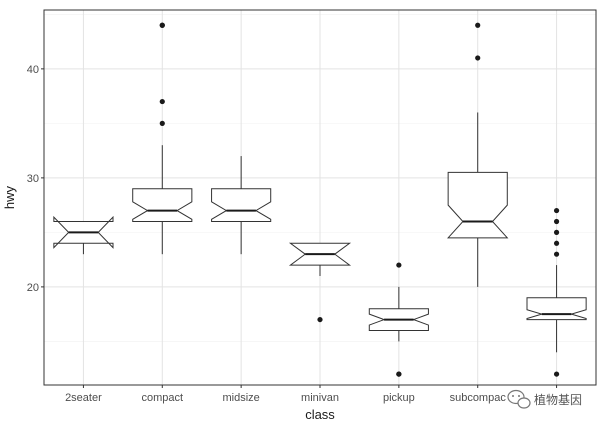 This screenshot has width=600, height=432. What do you see at coordinates (162, 398) in the screenshot?
I see `x-tick-label: compact` at bounding box center [162, 398].